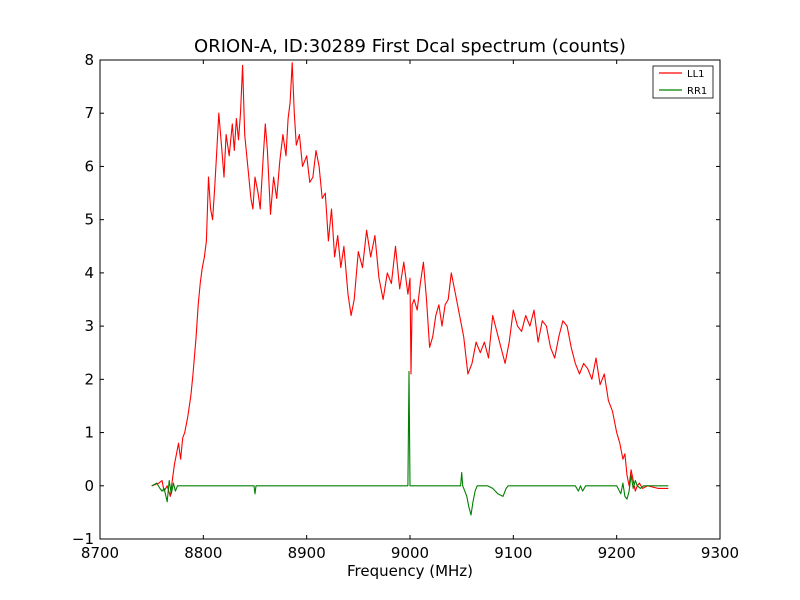 The width and height of the screenshot is (800, 600). What do you see at coordinates (307, 553) in the screenshot?
I see `x-tick-label: 8900` at bounding box center [307, 553].